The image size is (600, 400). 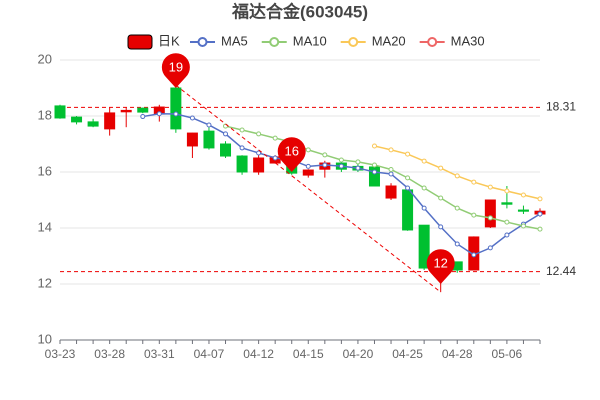 What do you see at coordinates (310, 40) in the screenshot?
I see `legend-label: MA10` at bounding box center [310, 40].